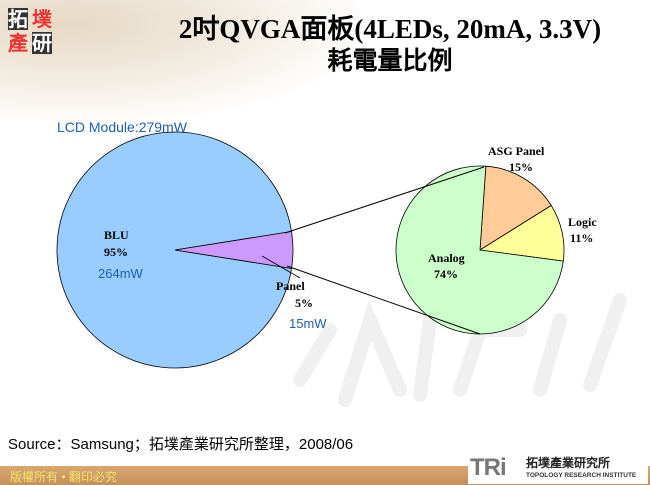  Describe the element at coordinates (390, 29) in the screenshot. I see `page-title: 2吋QVGA面板(4LEDs, 20mA, 3.3V)` at that location.